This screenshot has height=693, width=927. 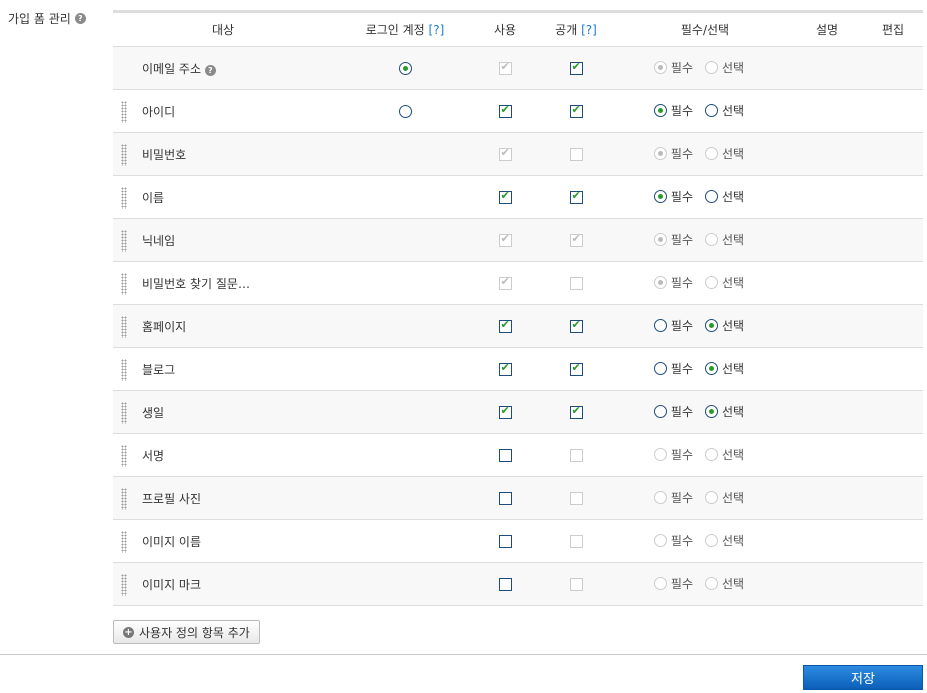 What do you see at coordinates (172, 541) in the screenshot?
I see `field-name: 이미지 이름` at bounding box center [172, 541].